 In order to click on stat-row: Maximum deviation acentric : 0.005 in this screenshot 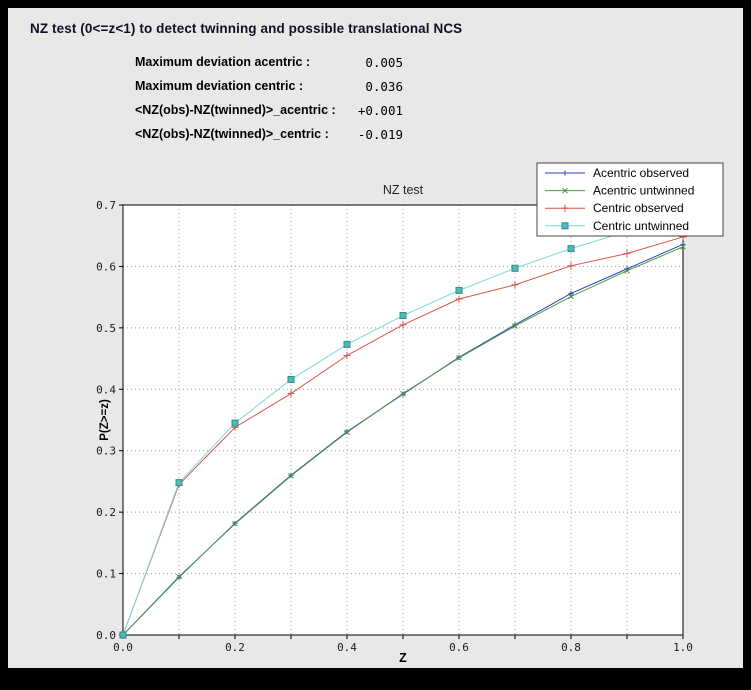, I will do `click(269, 67)`.